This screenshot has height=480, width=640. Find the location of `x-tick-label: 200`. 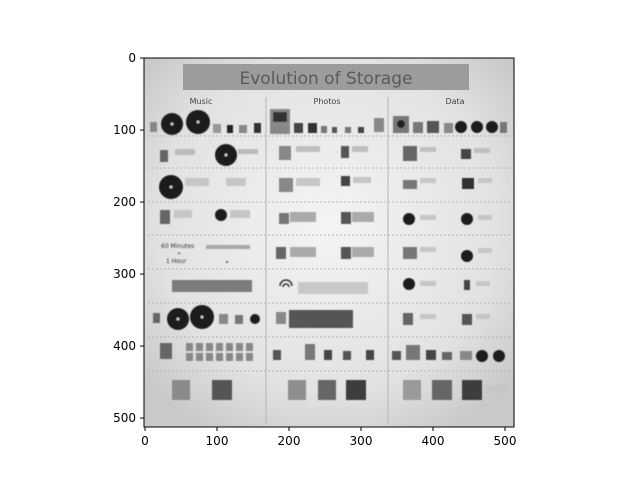

x-tick-label: 200 is located at coordinates (289, 441).